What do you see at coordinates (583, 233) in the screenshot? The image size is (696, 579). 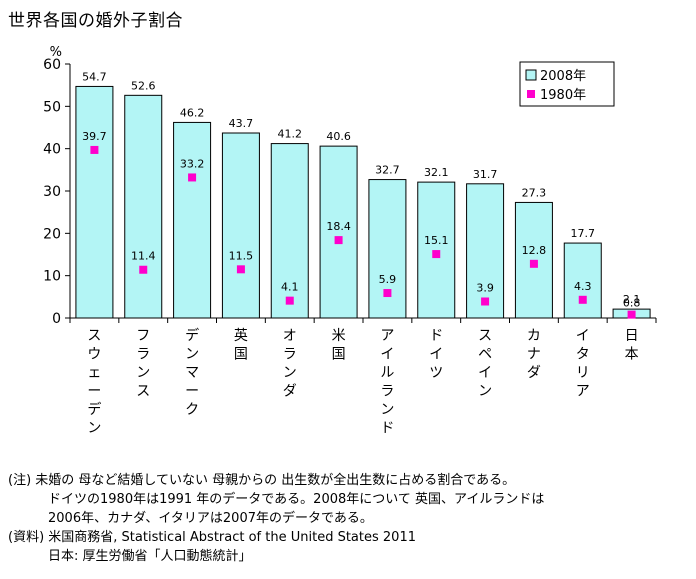 I see `bar-value-label: 17.7` at bounding box center [583, 233].